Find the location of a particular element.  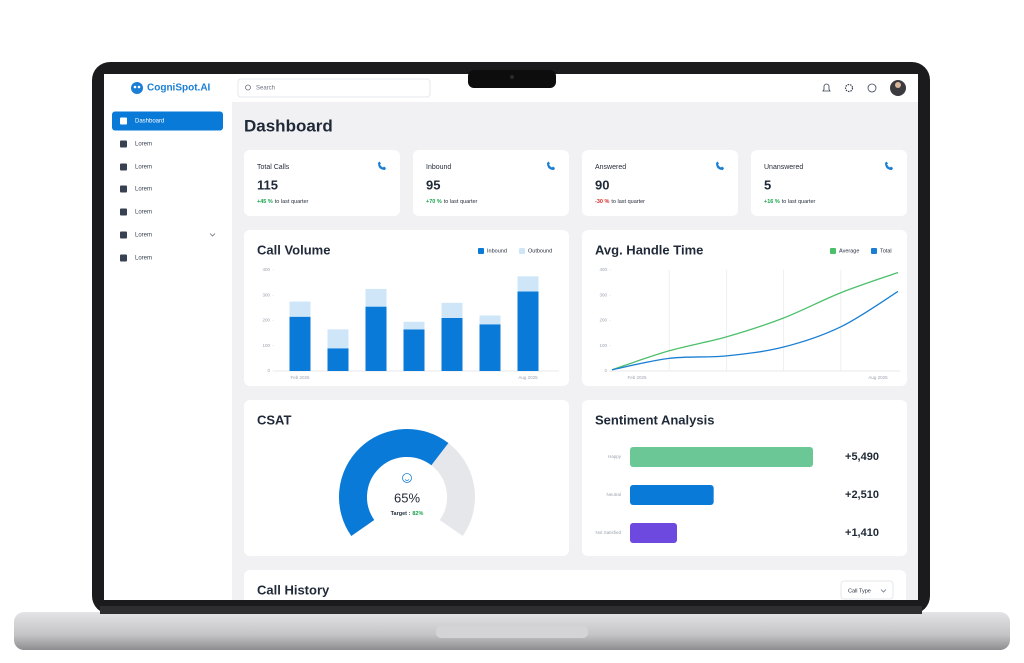

hinge is located at coordinates (511, 610).